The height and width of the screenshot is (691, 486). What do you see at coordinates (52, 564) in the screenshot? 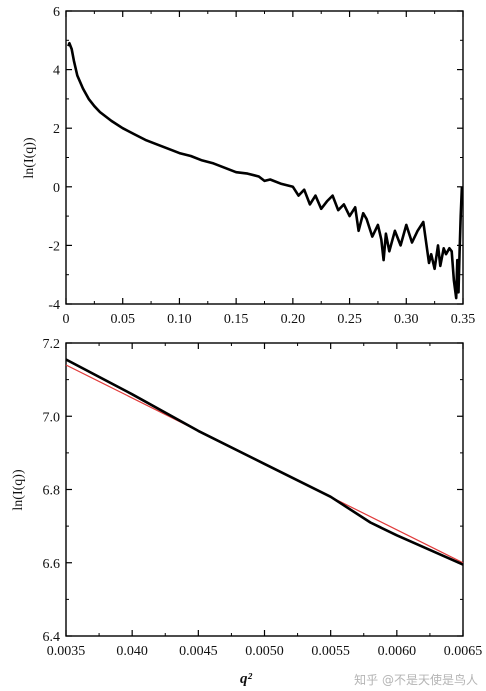
I see `y-tick-label: 6.6` at bounding box center [52, 564].